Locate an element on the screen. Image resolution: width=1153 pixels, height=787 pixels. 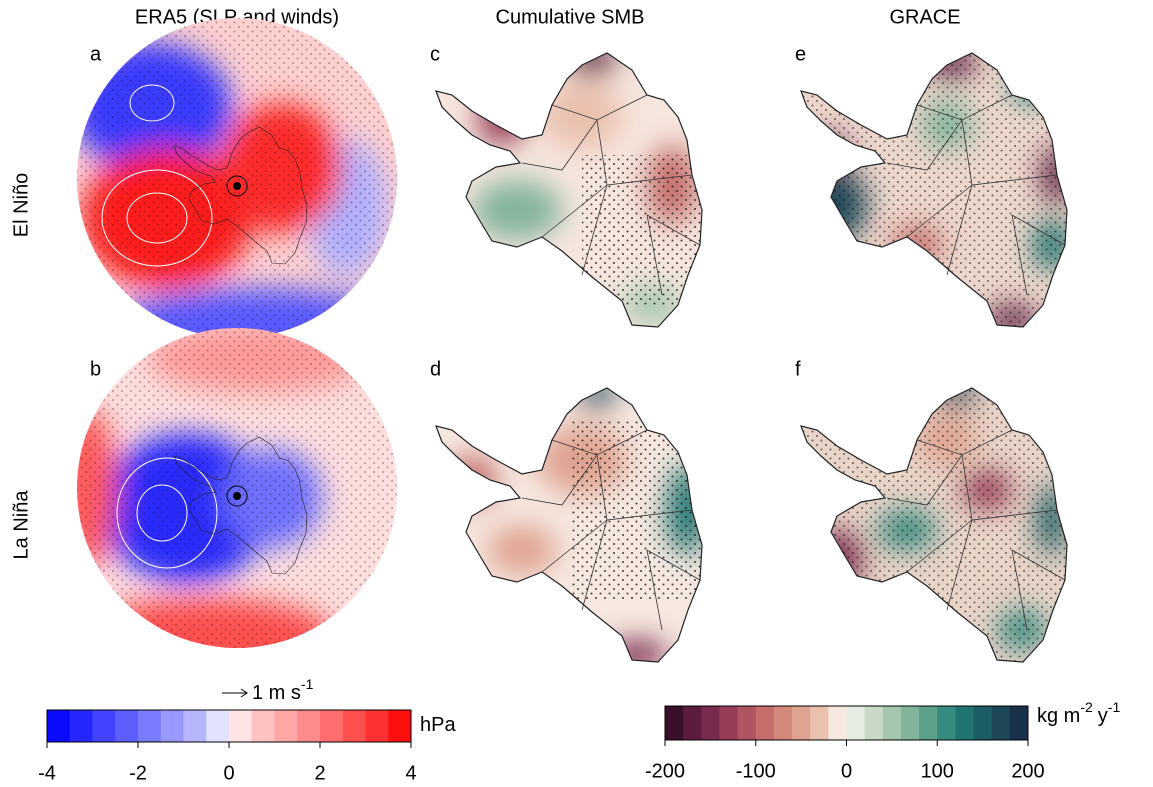
panel-letter: f is located at coordinates (798, 369).